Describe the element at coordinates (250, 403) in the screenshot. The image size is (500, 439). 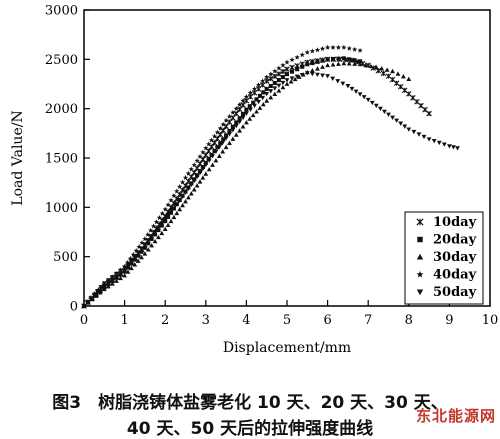
I see `figure-caption-line-1: 图3 树脂浇铸体盐雾老化 10 天、20 天、30 天、` at that location.